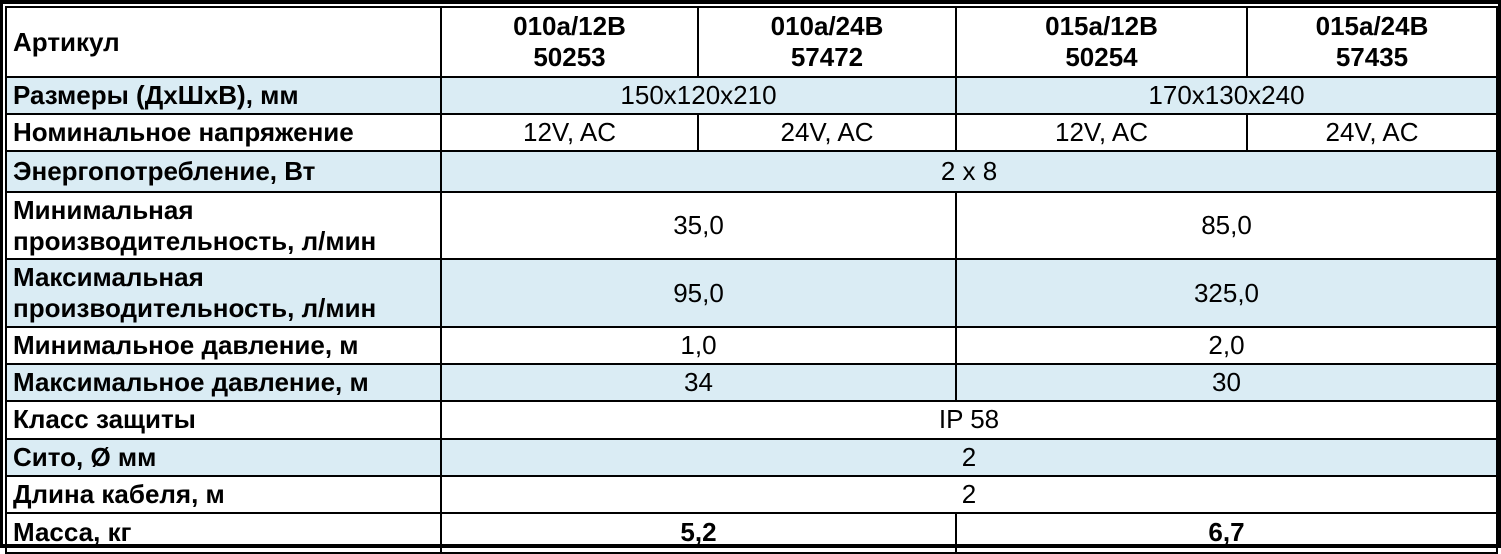 The height and width of the screenshot is (554, 1501). I want to click on article-cell-010a-12: 010a/12В 50253, so click(569, 42).